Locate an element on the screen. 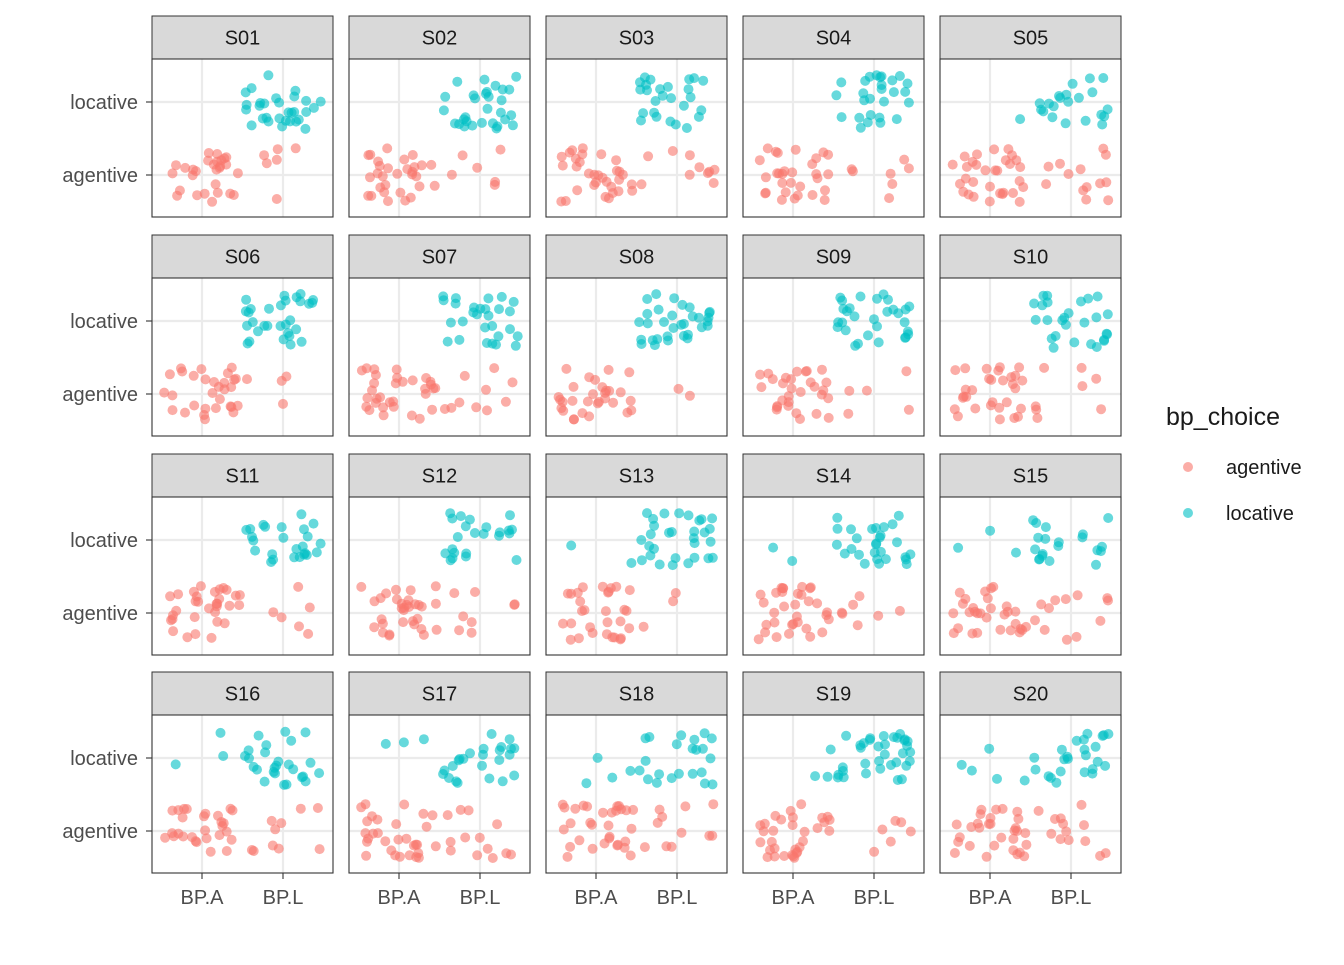  facet-strip-label: S12 is located at coordinates (440, 477).